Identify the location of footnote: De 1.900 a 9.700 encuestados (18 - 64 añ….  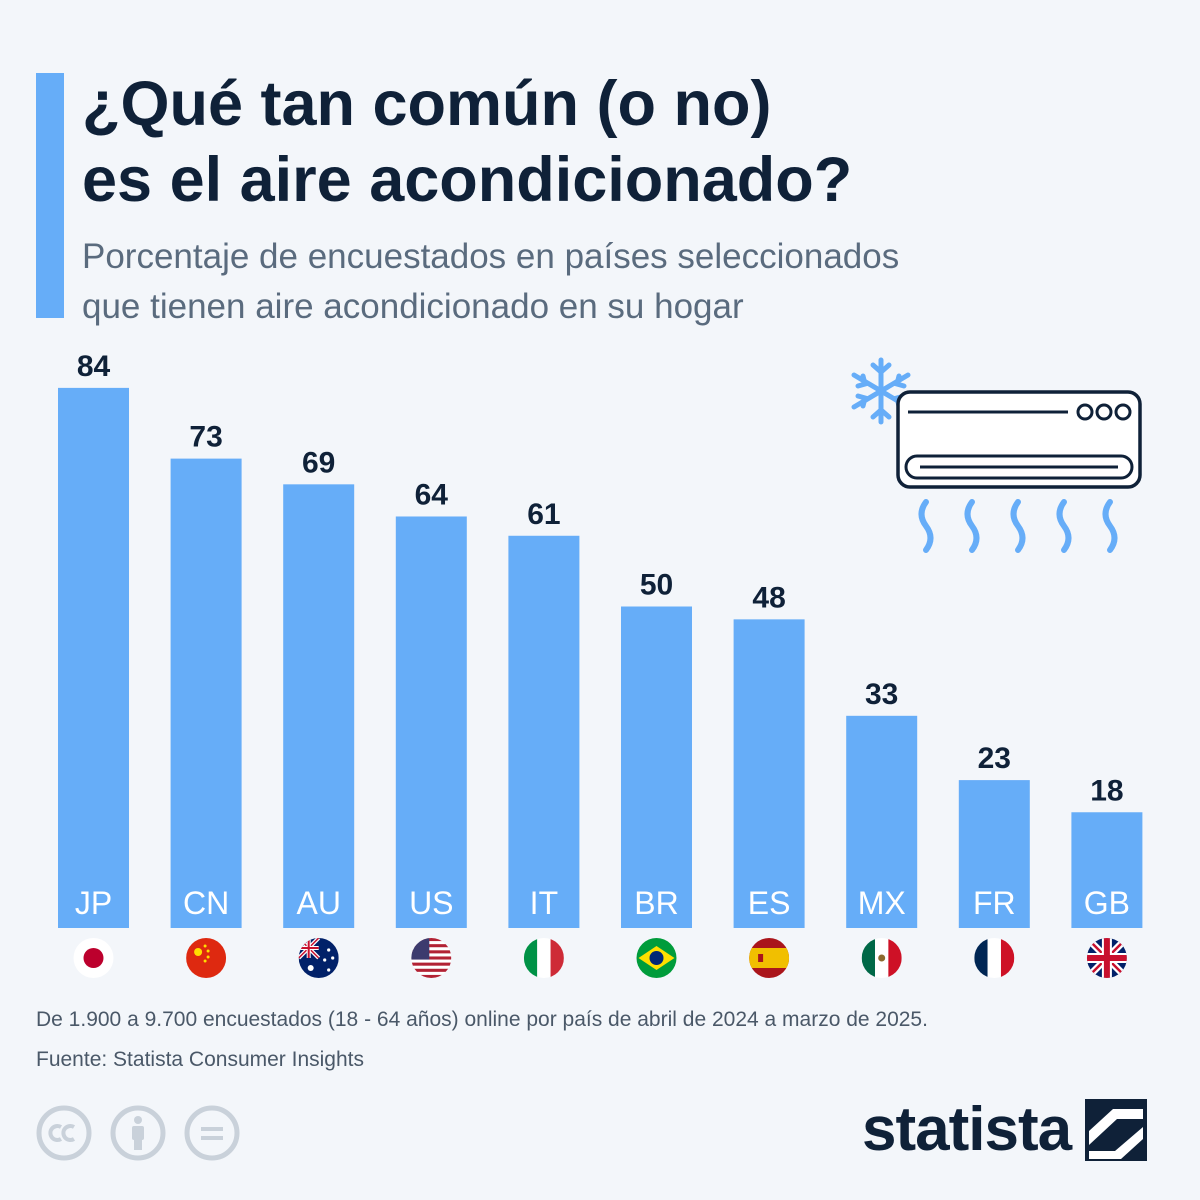
(606, 1040).